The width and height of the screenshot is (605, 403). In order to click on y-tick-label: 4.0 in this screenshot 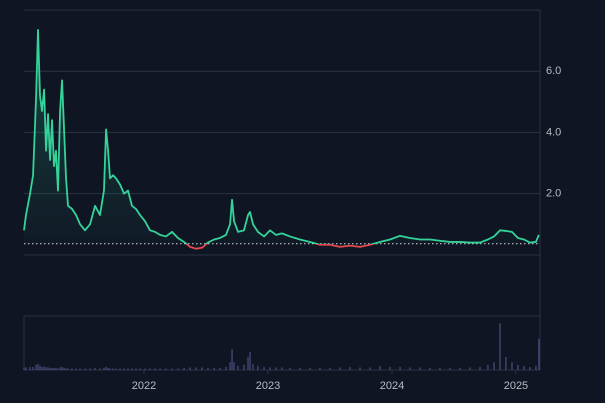, I will do `click(553, 132)`.